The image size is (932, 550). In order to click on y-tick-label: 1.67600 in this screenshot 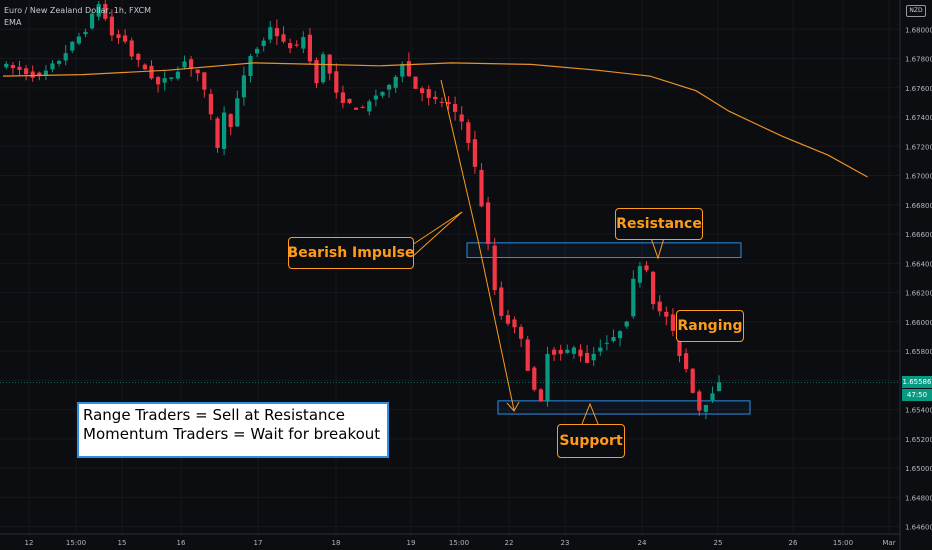, I will do `click(918, 89)`.